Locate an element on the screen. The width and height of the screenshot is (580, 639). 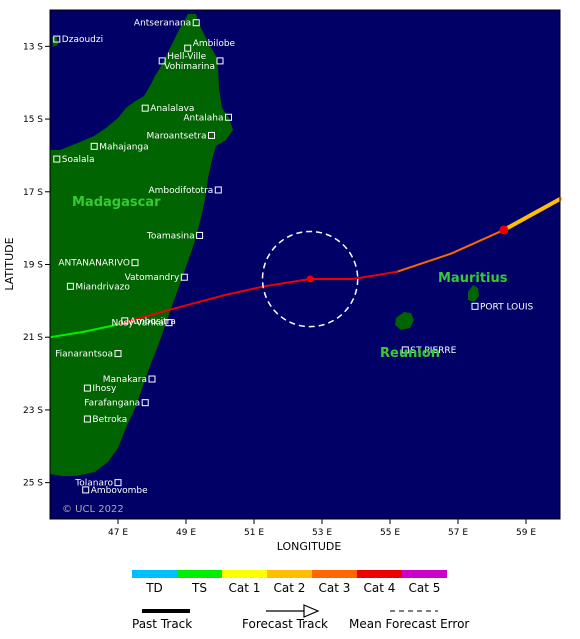
town-label: Manakara is located at coordinates (125, 380).